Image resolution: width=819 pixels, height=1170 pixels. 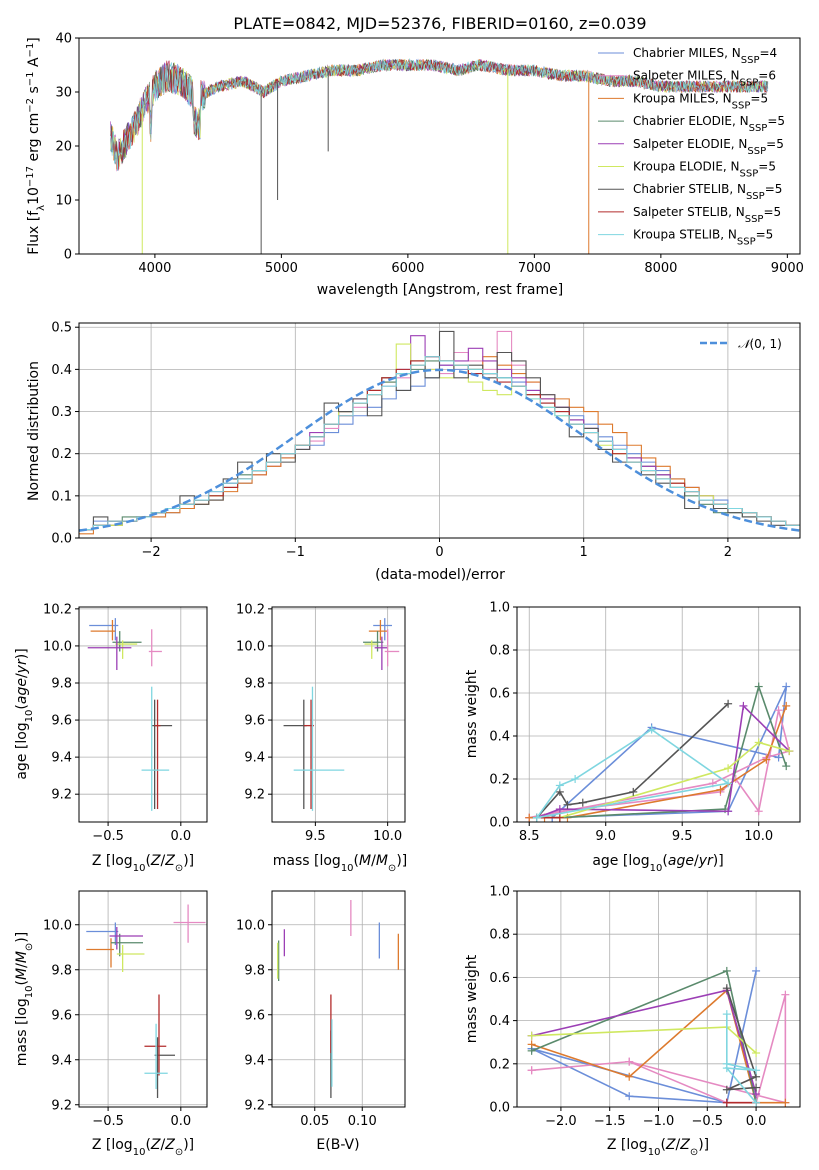 I want to click on mass-vs-z-xtick-label: 0.0, so click(x=180, y=1121).